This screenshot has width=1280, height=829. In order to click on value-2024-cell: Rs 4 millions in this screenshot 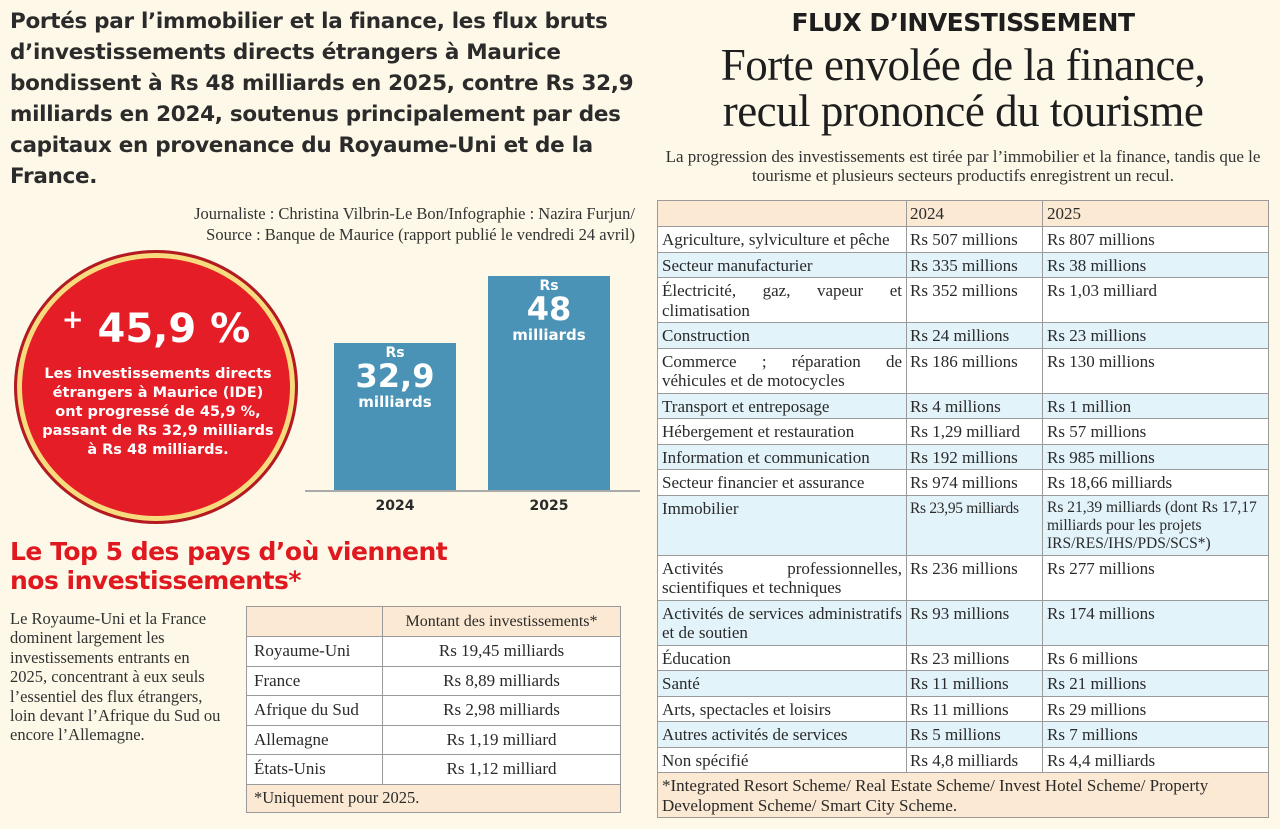, I will do `click(974, 405)`.